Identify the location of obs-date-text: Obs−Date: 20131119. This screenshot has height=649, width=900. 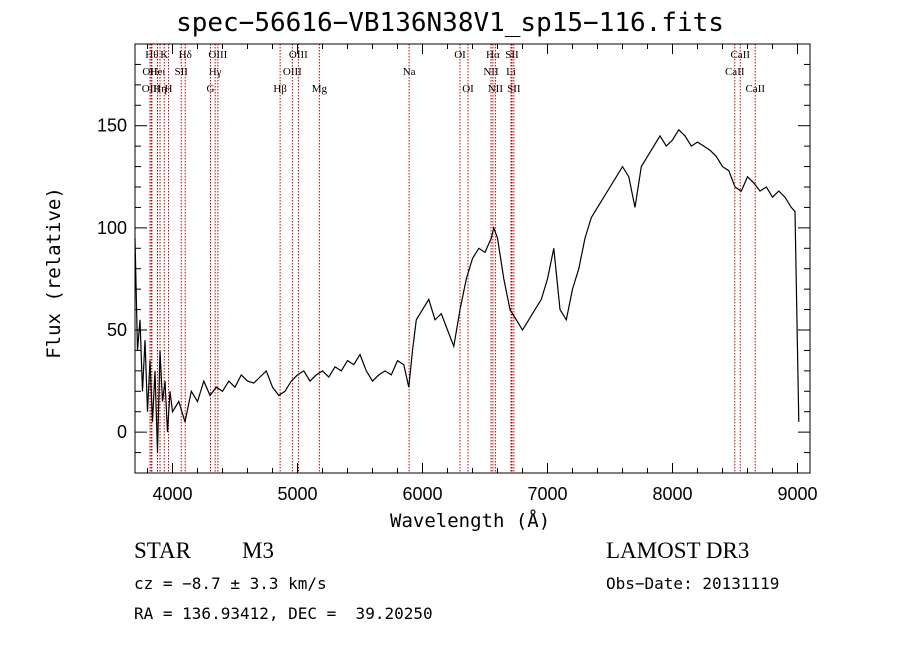
(693, 583).